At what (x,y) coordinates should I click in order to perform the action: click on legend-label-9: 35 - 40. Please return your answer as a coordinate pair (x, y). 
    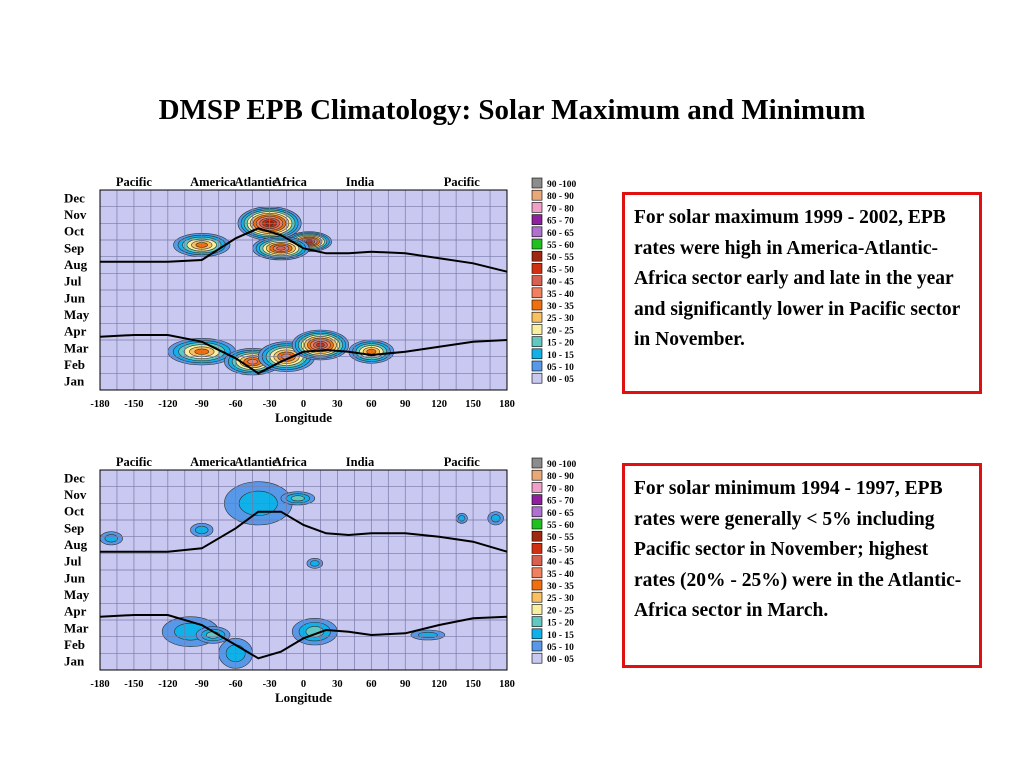
    Looking at the image, I should click on (560, 295).